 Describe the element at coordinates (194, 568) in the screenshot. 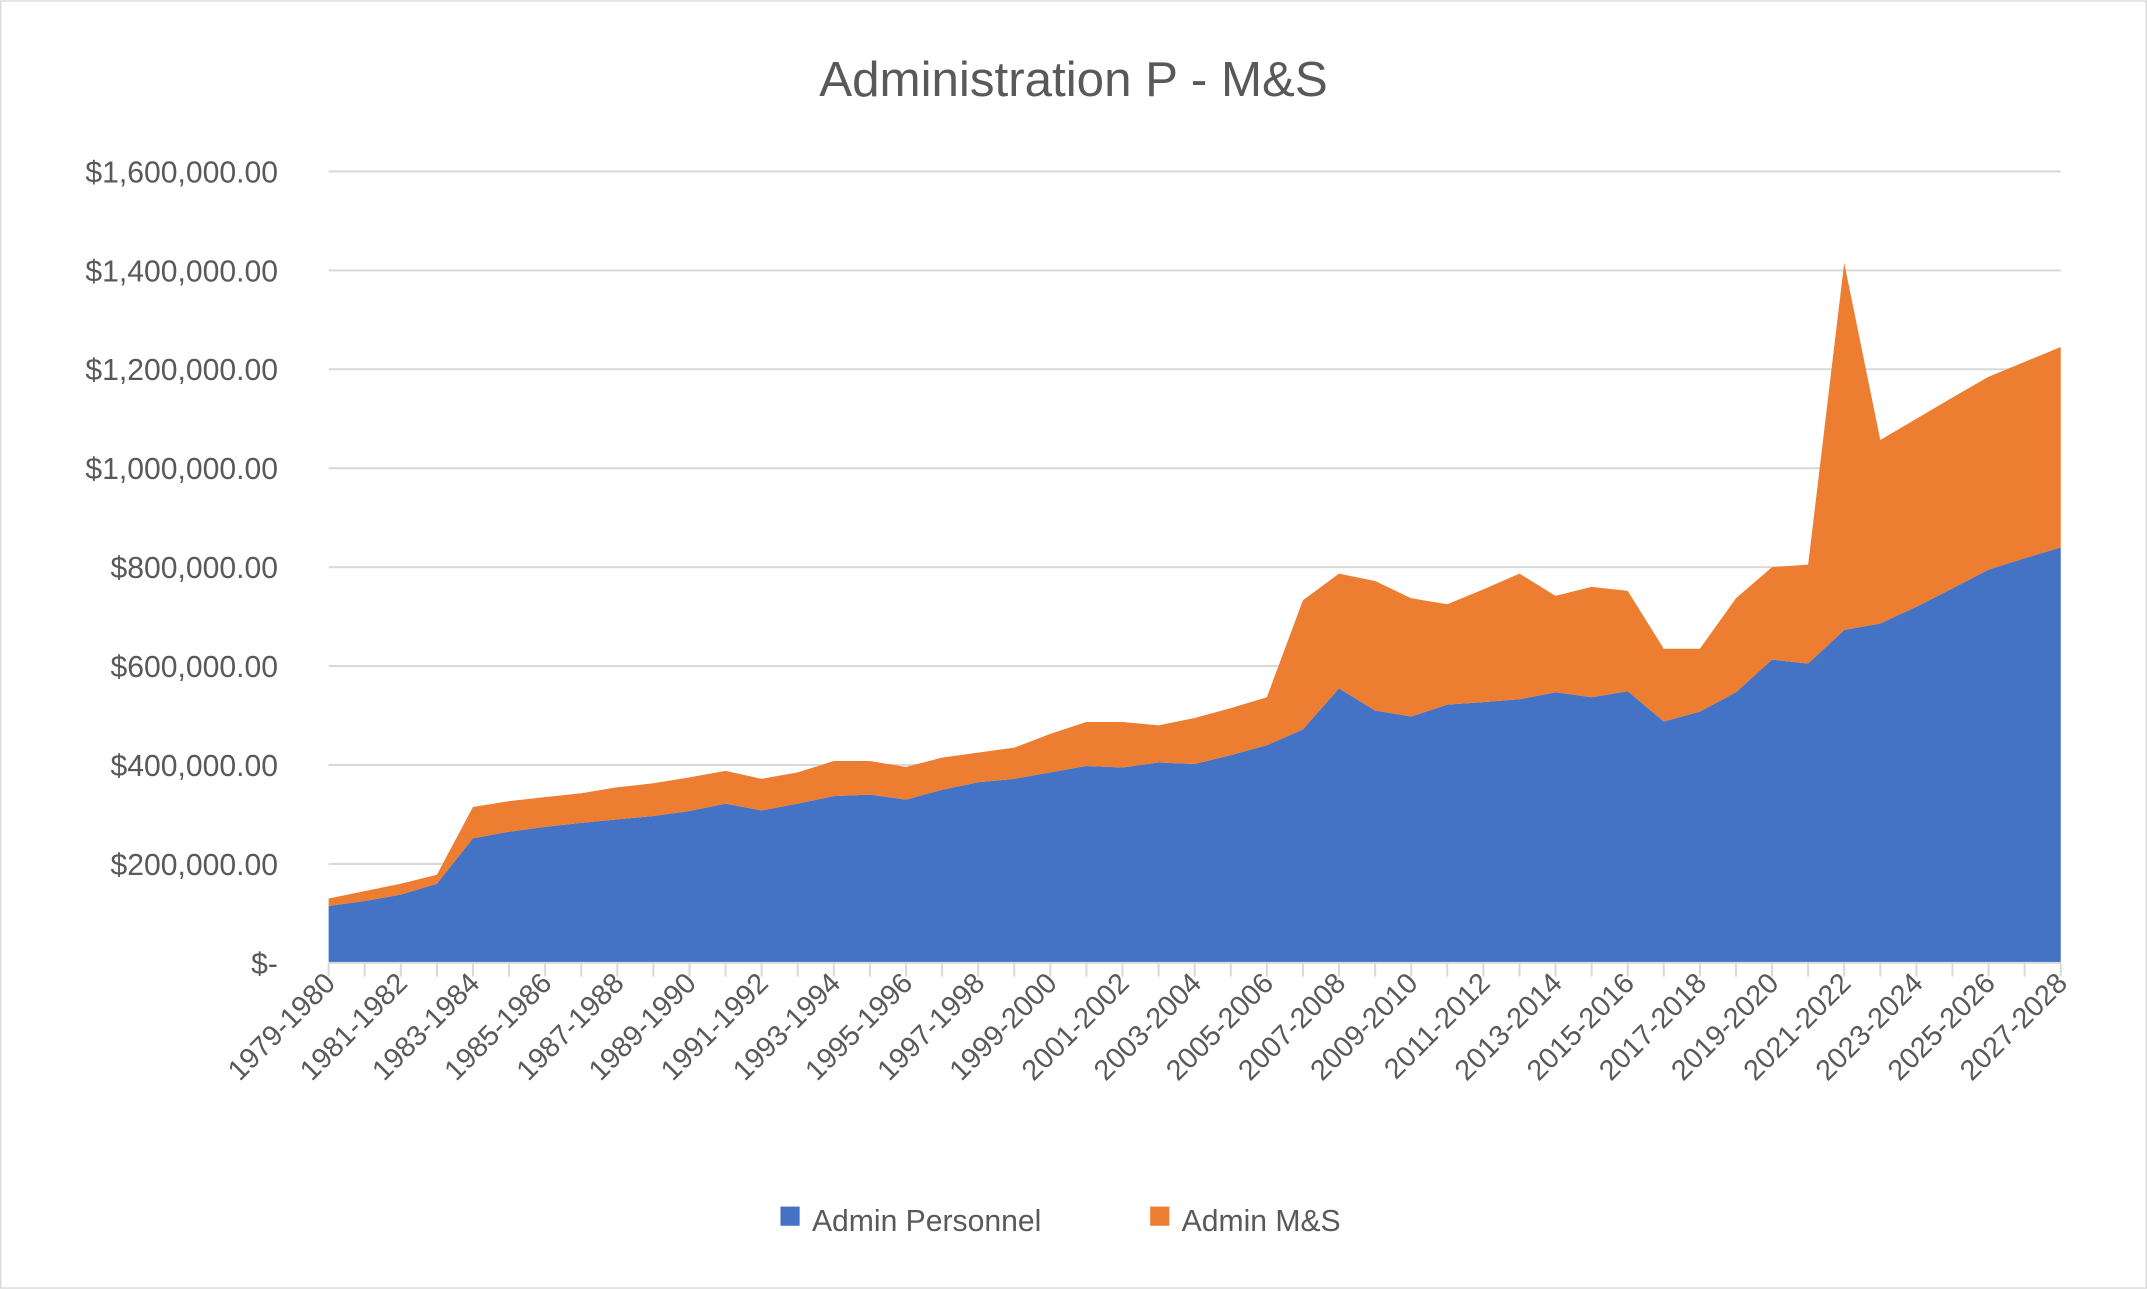

I see `y-tick-label: $800,000.00` at that location.